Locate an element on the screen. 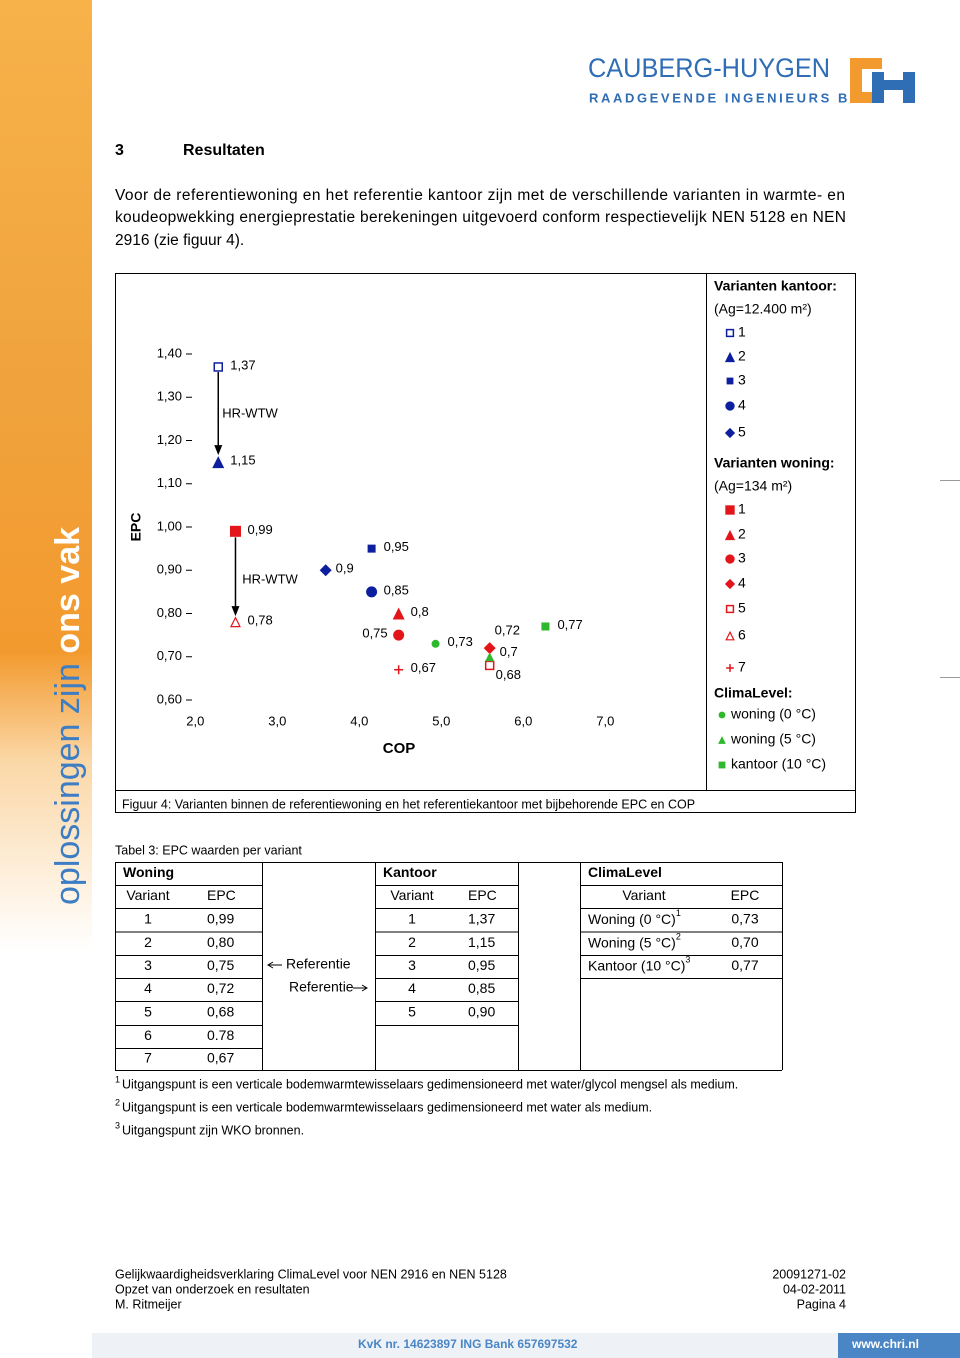  footnote-mark: 3 is located at coordinates (117, 1125).